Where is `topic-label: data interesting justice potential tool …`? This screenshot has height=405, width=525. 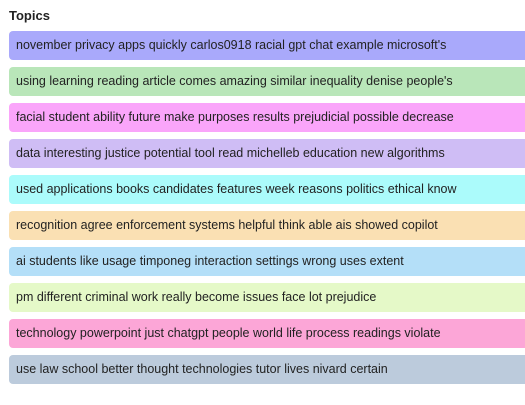 topic-label: data interesting justice potential tool … is located at coordinates (230, 153).